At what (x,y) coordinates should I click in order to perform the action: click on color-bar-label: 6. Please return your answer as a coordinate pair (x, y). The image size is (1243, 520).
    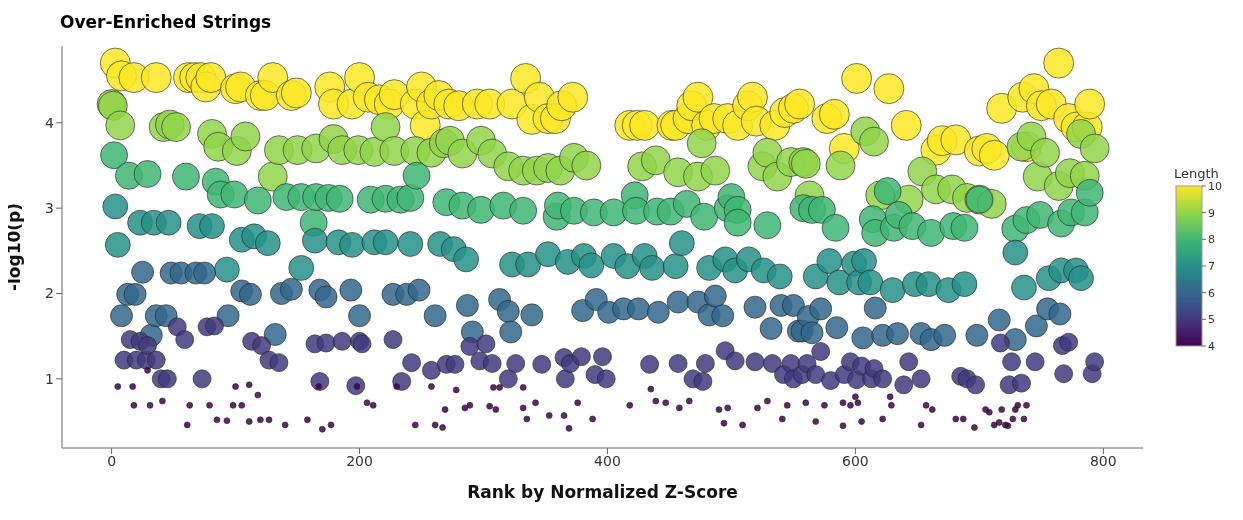
    Looking at the image, I should click on (1211, 293).